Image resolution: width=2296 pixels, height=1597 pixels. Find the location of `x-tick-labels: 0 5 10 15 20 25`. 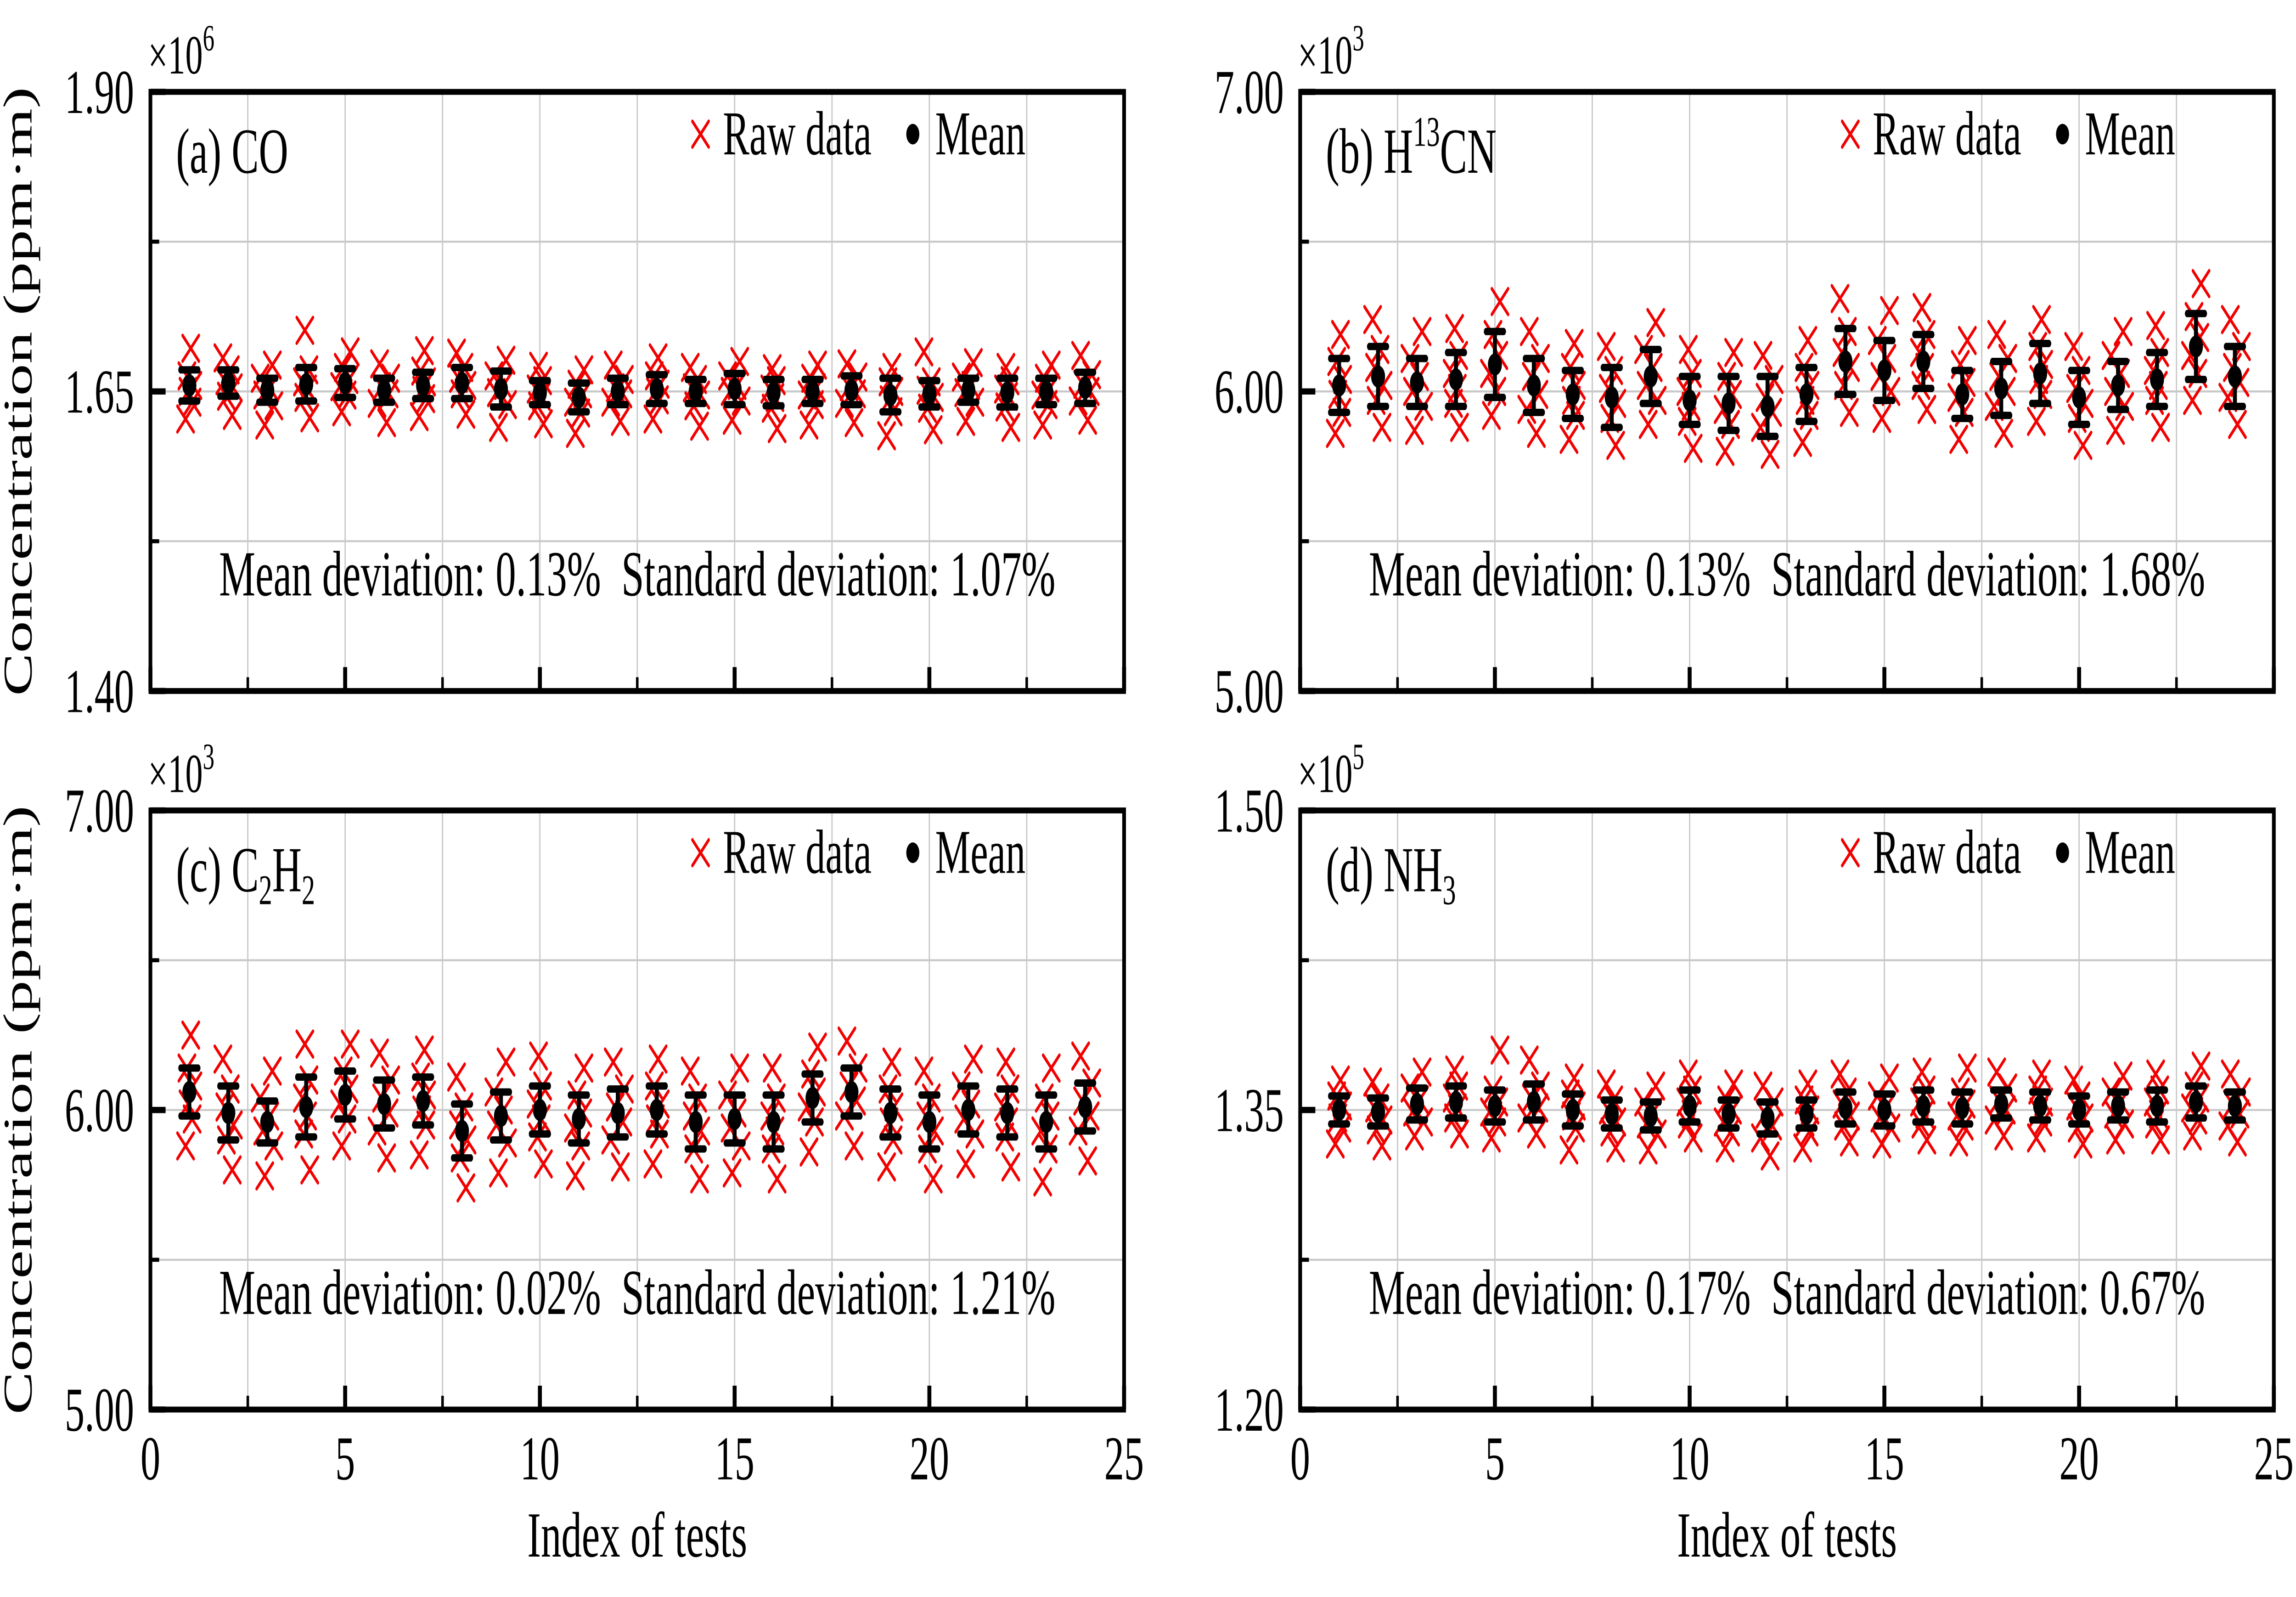

x-tick-labels: 0 5 10 15 20 25 is located at coordinates (643, 1458).